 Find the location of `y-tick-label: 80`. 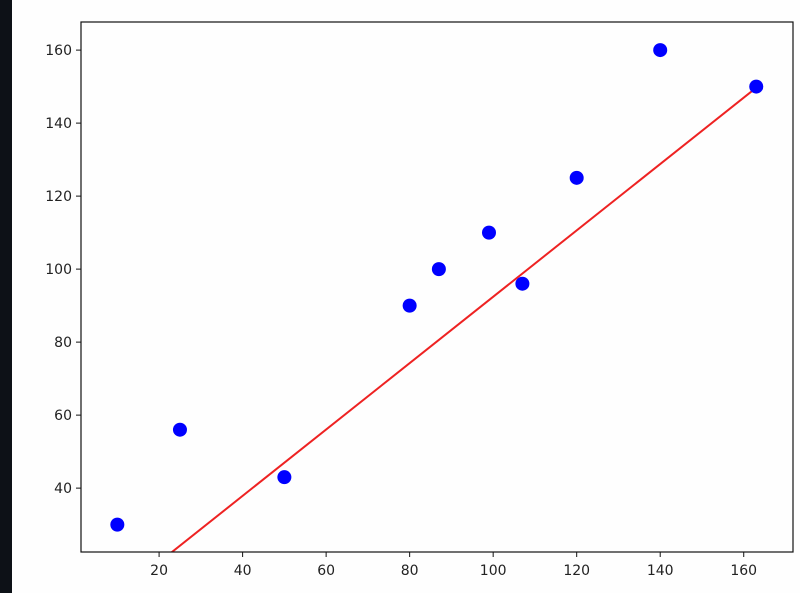

y-tick-label: 80 is located at coordinates (63, 343).